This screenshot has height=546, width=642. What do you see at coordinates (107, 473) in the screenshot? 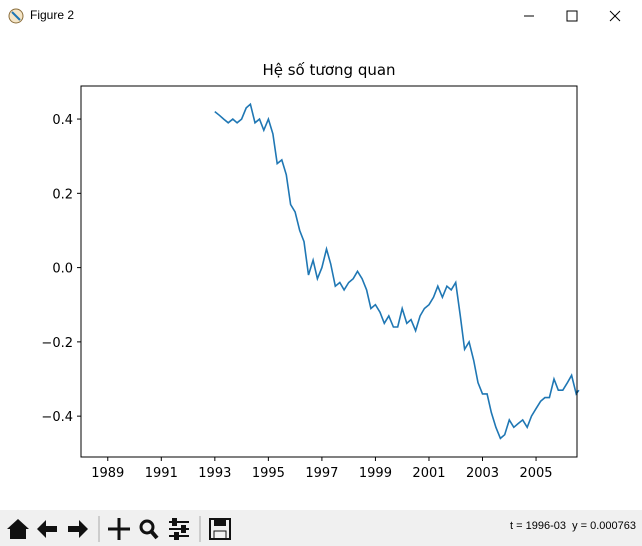
I see `x-tick-label: 1989` at bounding box center [107, 473].